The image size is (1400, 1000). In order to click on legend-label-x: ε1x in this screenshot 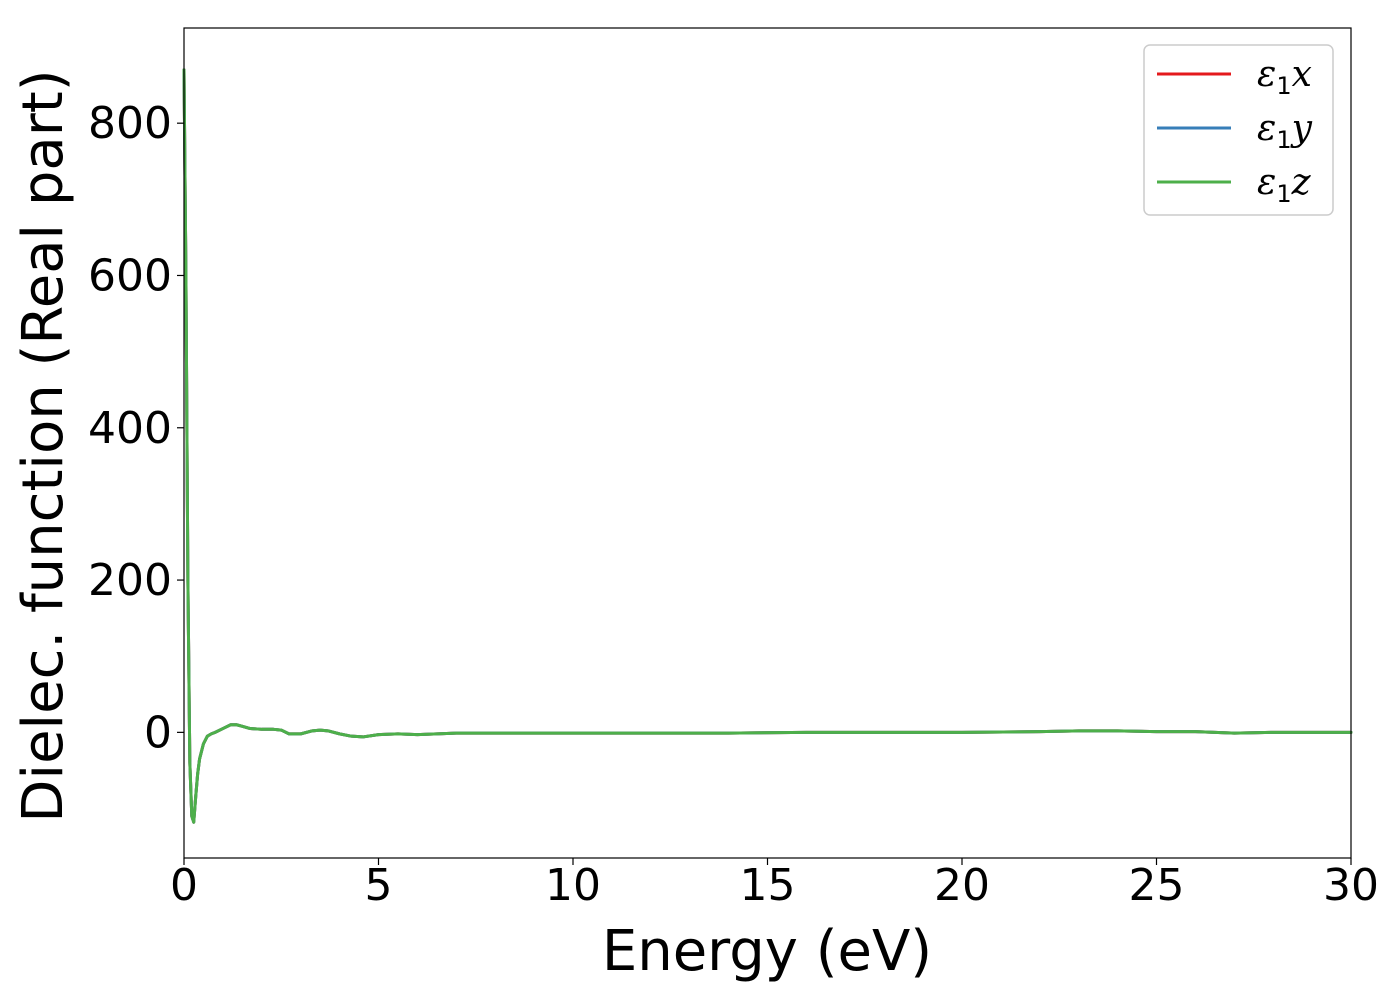, I will do `click(1284, 77)`.